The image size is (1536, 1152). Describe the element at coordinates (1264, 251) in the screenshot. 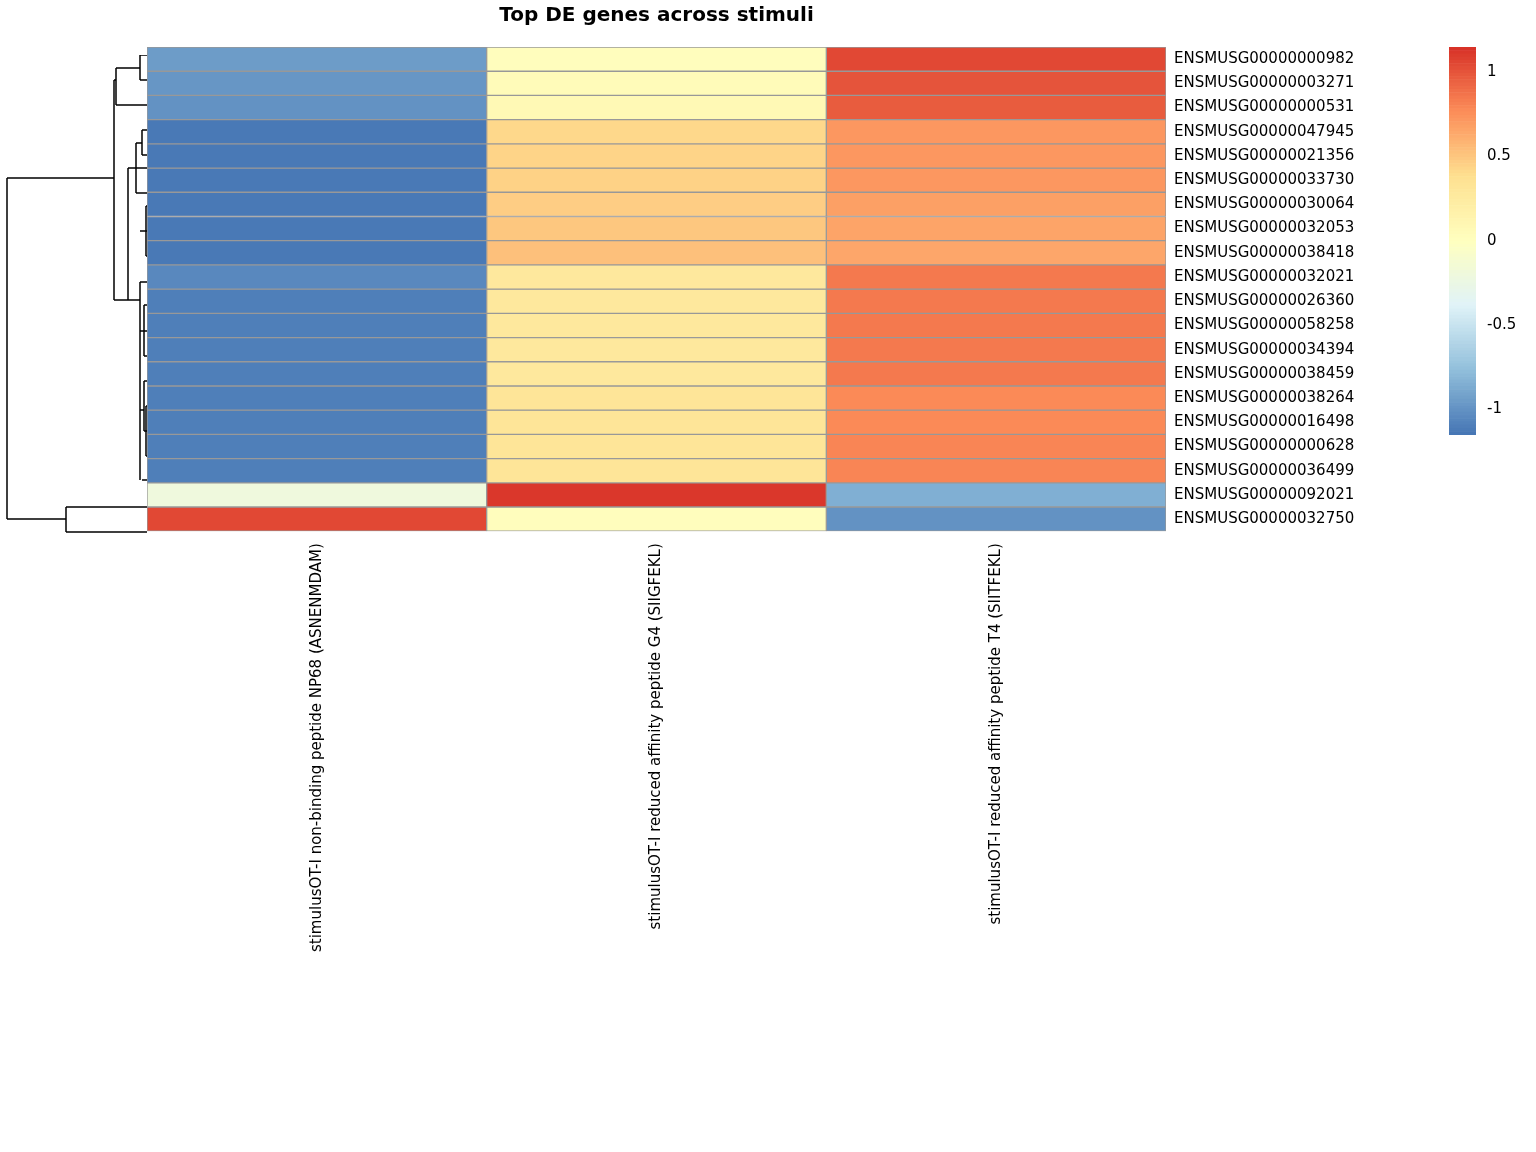

I see `y-tick-label: ENSMUSG00000038418` at that location.